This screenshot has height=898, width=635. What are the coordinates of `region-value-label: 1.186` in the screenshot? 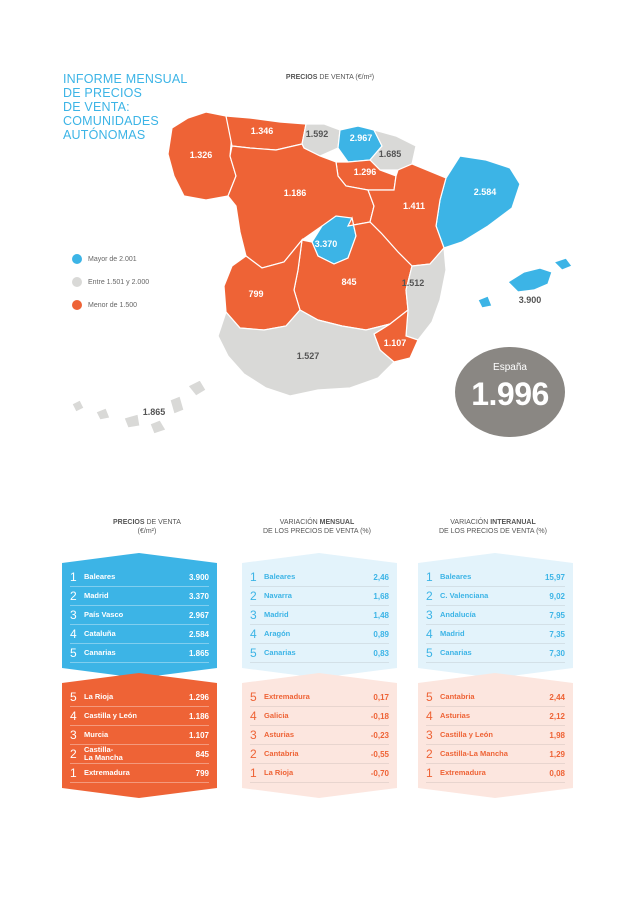 It's located at (295, 193).